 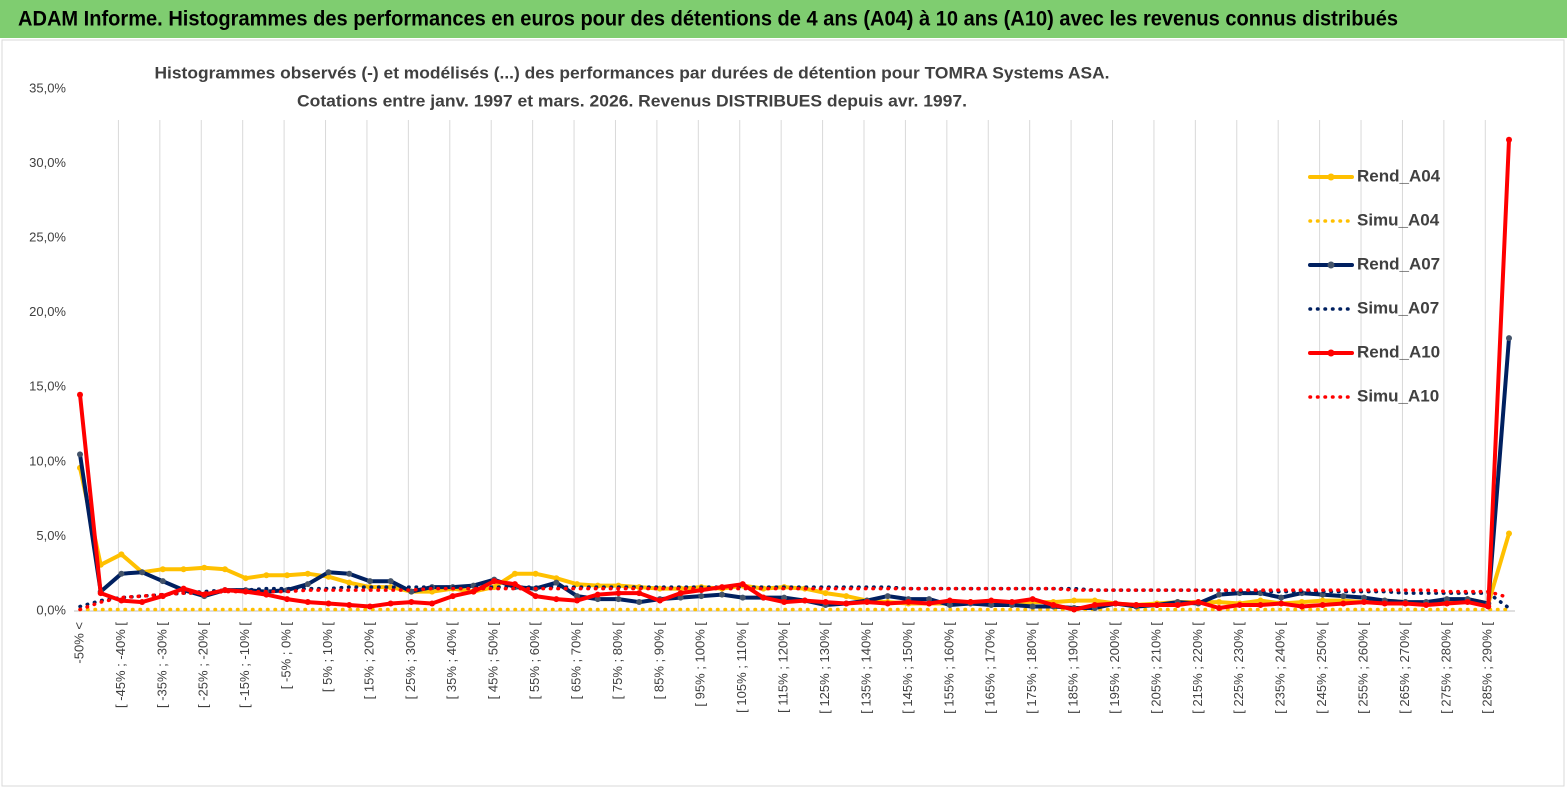 I want to click on x-tick-label: [ 185% ; 190% [, so click(x=1073, y=668).